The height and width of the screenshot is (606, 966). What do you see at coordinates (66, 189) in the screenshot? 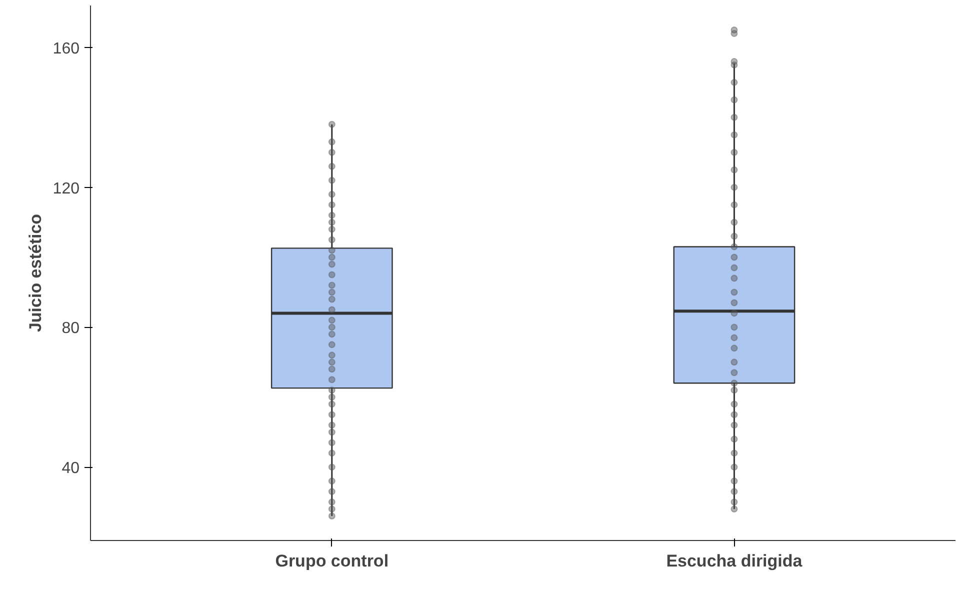
I see `y-tick-label: 120` at bounding box center [66, 189].